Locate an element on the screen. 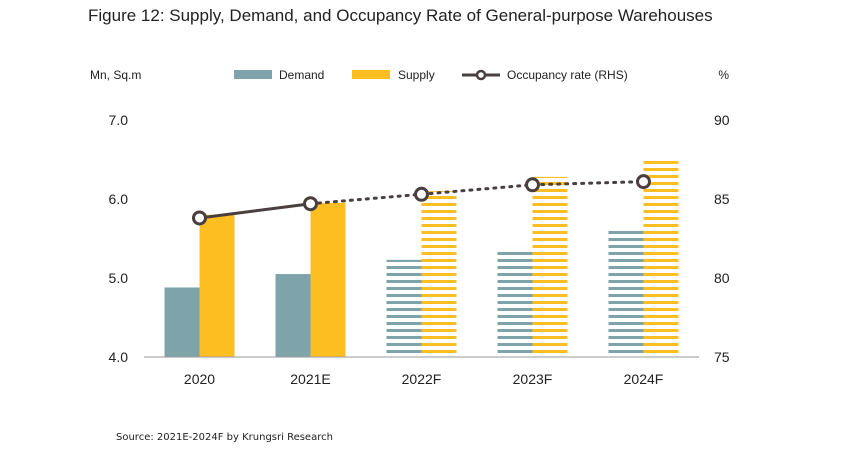 The image size is (843, 451). y-tick-right: 75 is located at coordinates (722, 357).